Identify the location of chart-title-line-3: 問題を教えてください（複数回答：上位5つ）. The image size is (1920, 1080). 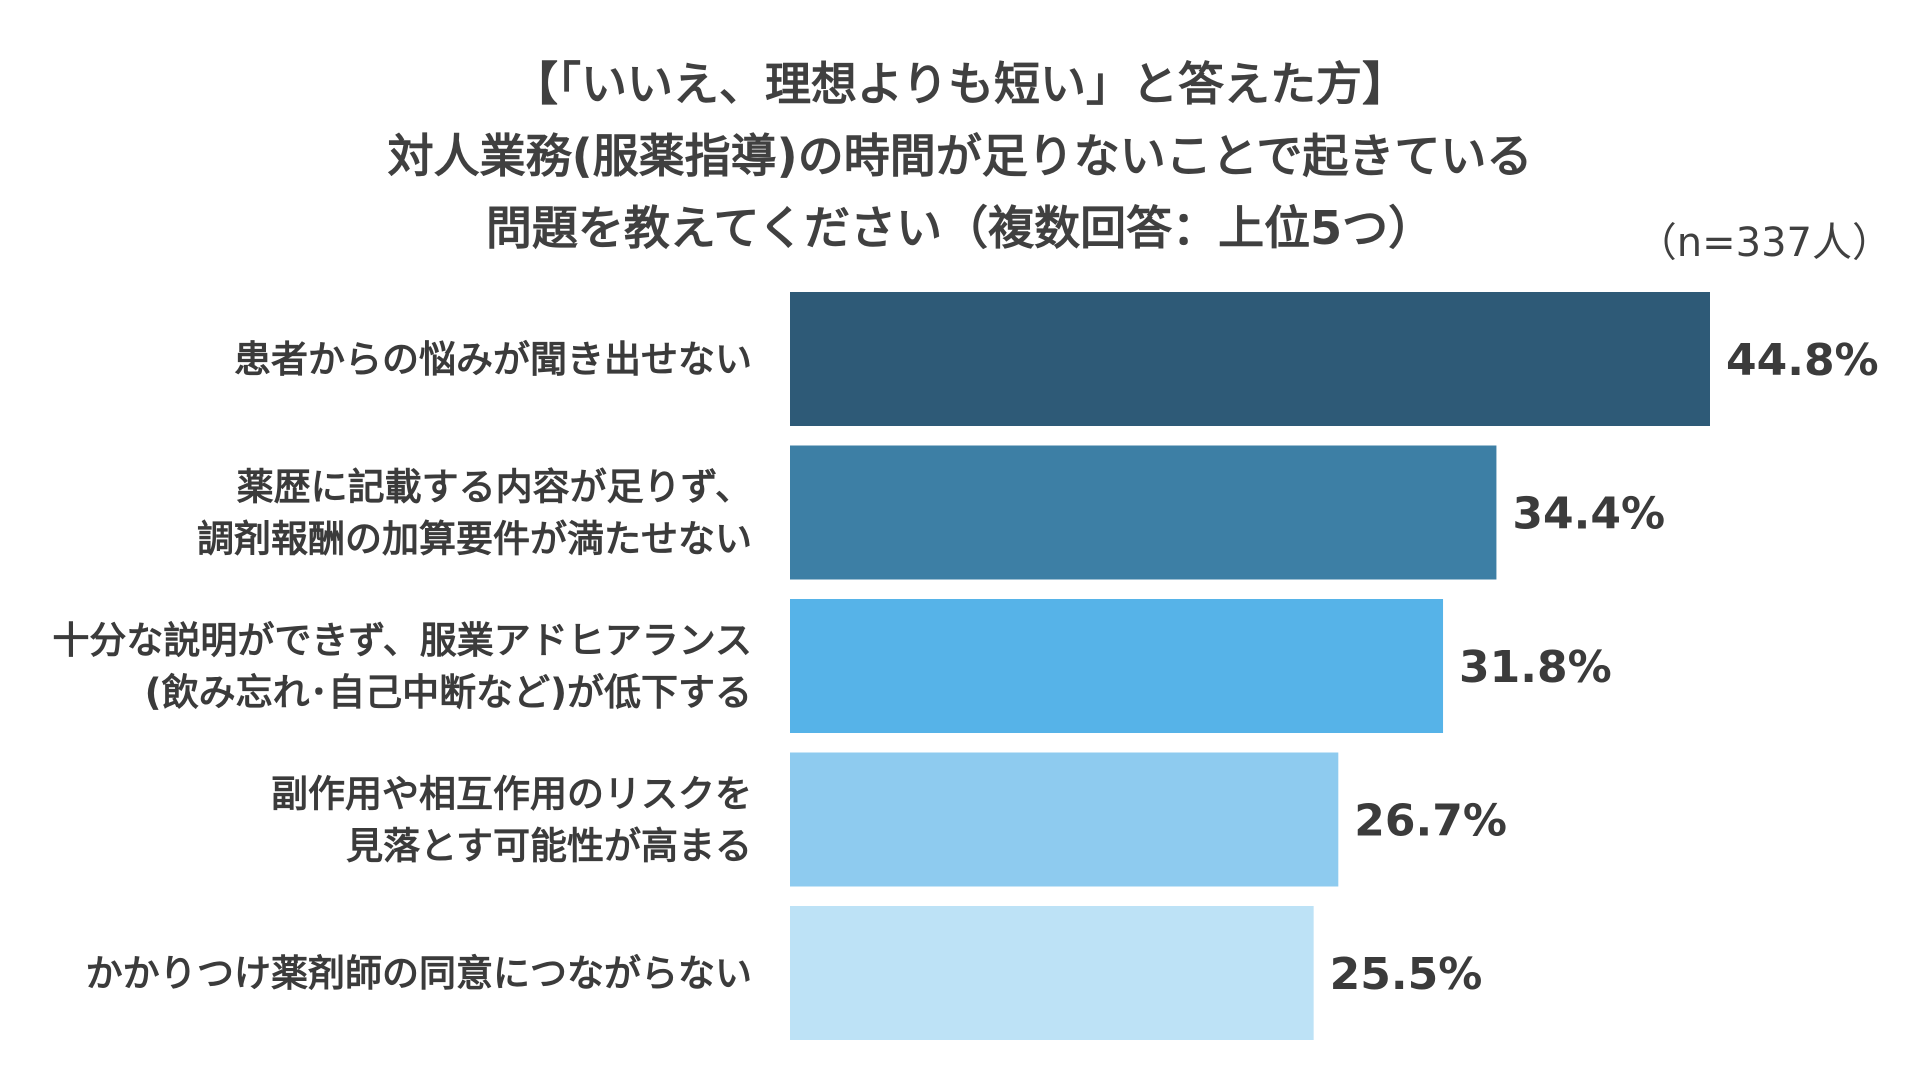
(960, 228).